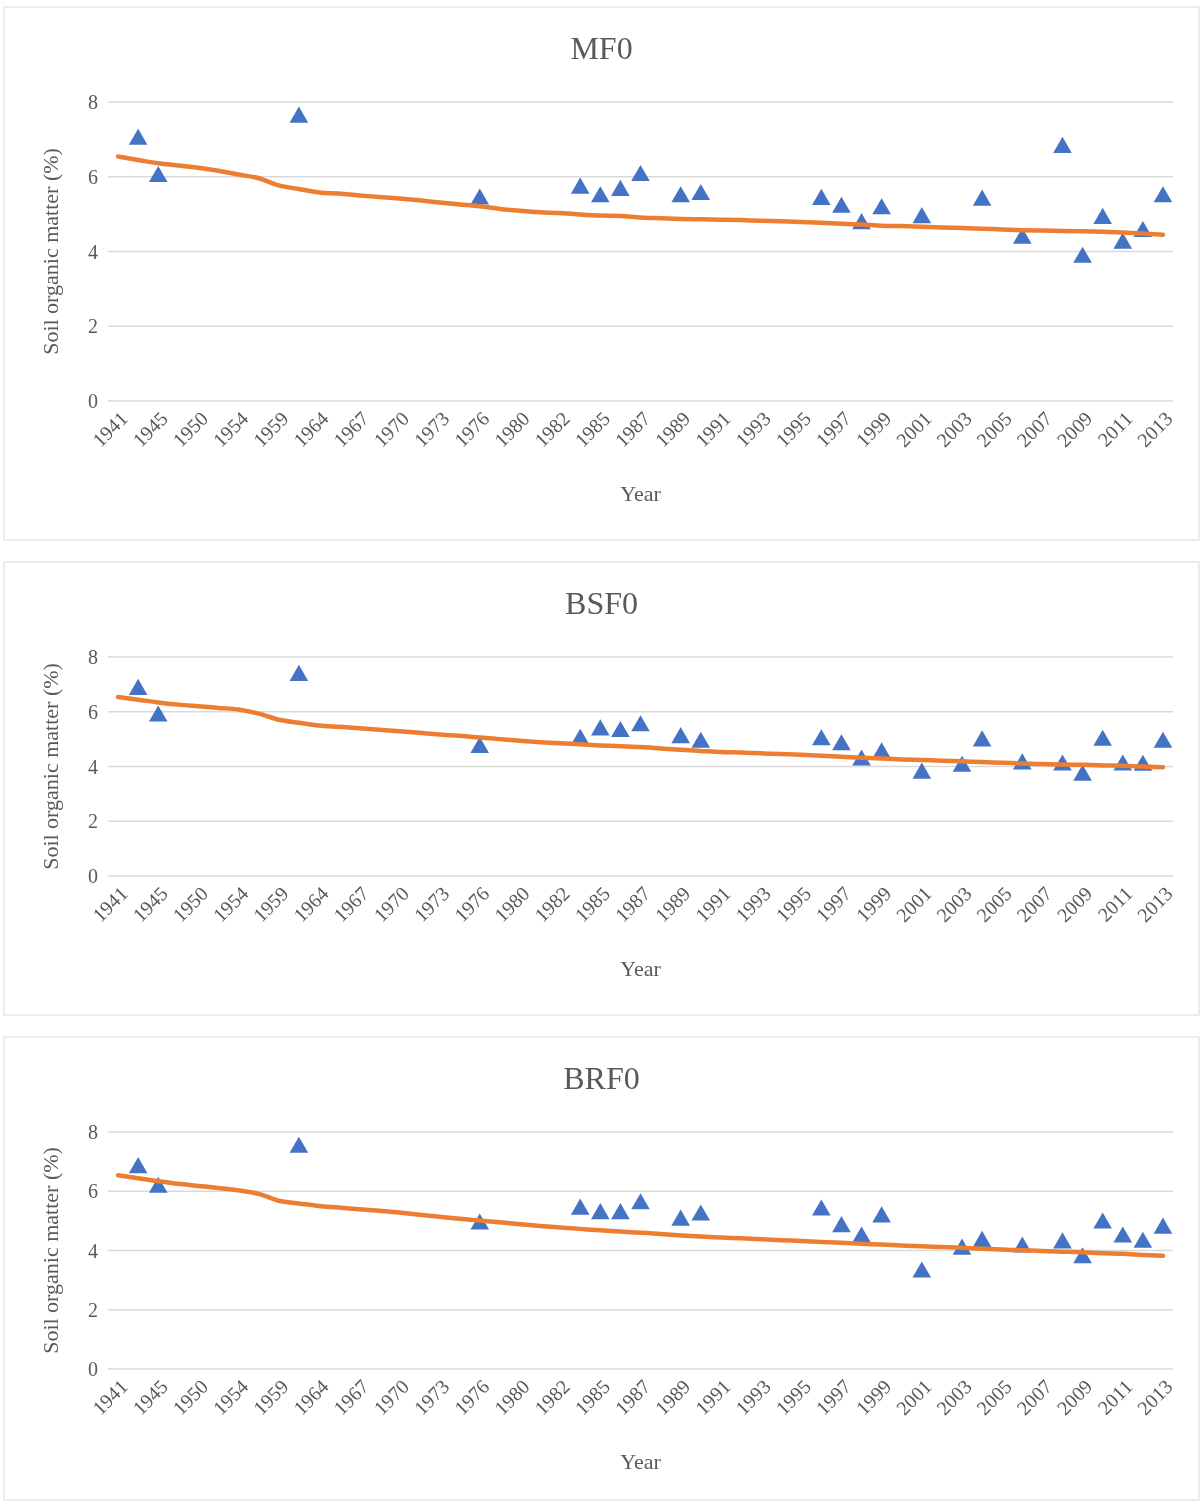 Image resolution: width=1203 pixels, height=1502 pixels. What do you see at coordinates (601, 48) in the screenshot?
I see `chart-title: MF0` at bounding box center [601, 48].